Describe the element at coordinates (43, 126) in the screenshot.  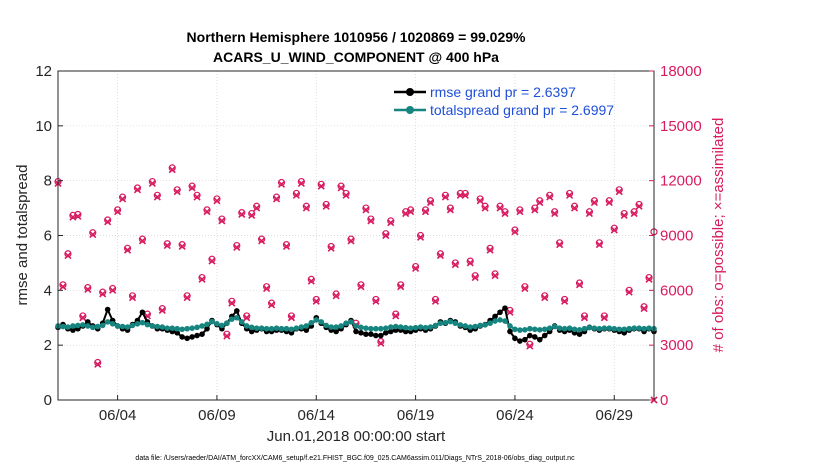
I see `y-tick-label: 10` at that location.